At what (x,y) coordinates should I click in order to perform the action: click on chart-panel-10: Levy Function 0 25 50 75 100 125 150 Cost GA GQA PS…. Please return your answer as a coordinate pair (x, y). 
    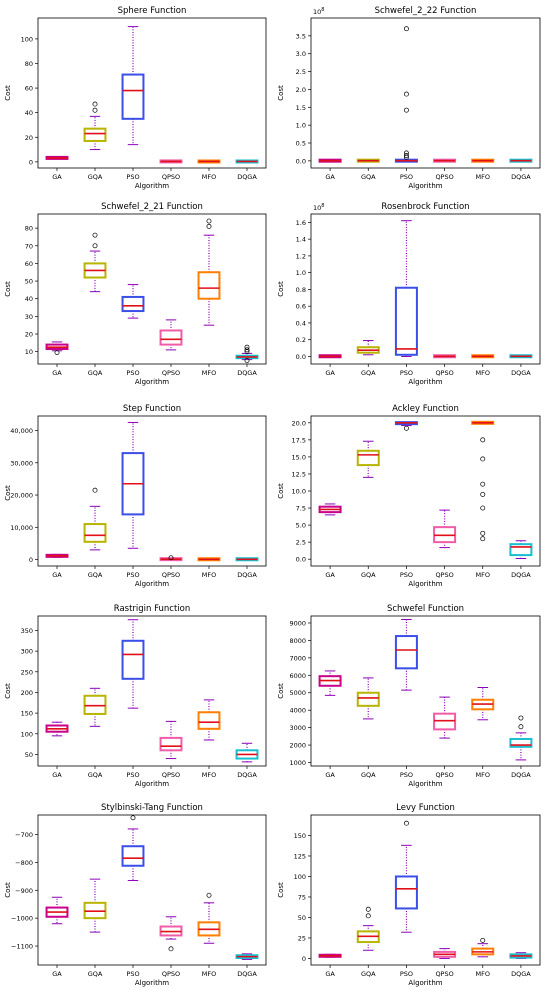
    Looking at the image, I should click on (409, 895).